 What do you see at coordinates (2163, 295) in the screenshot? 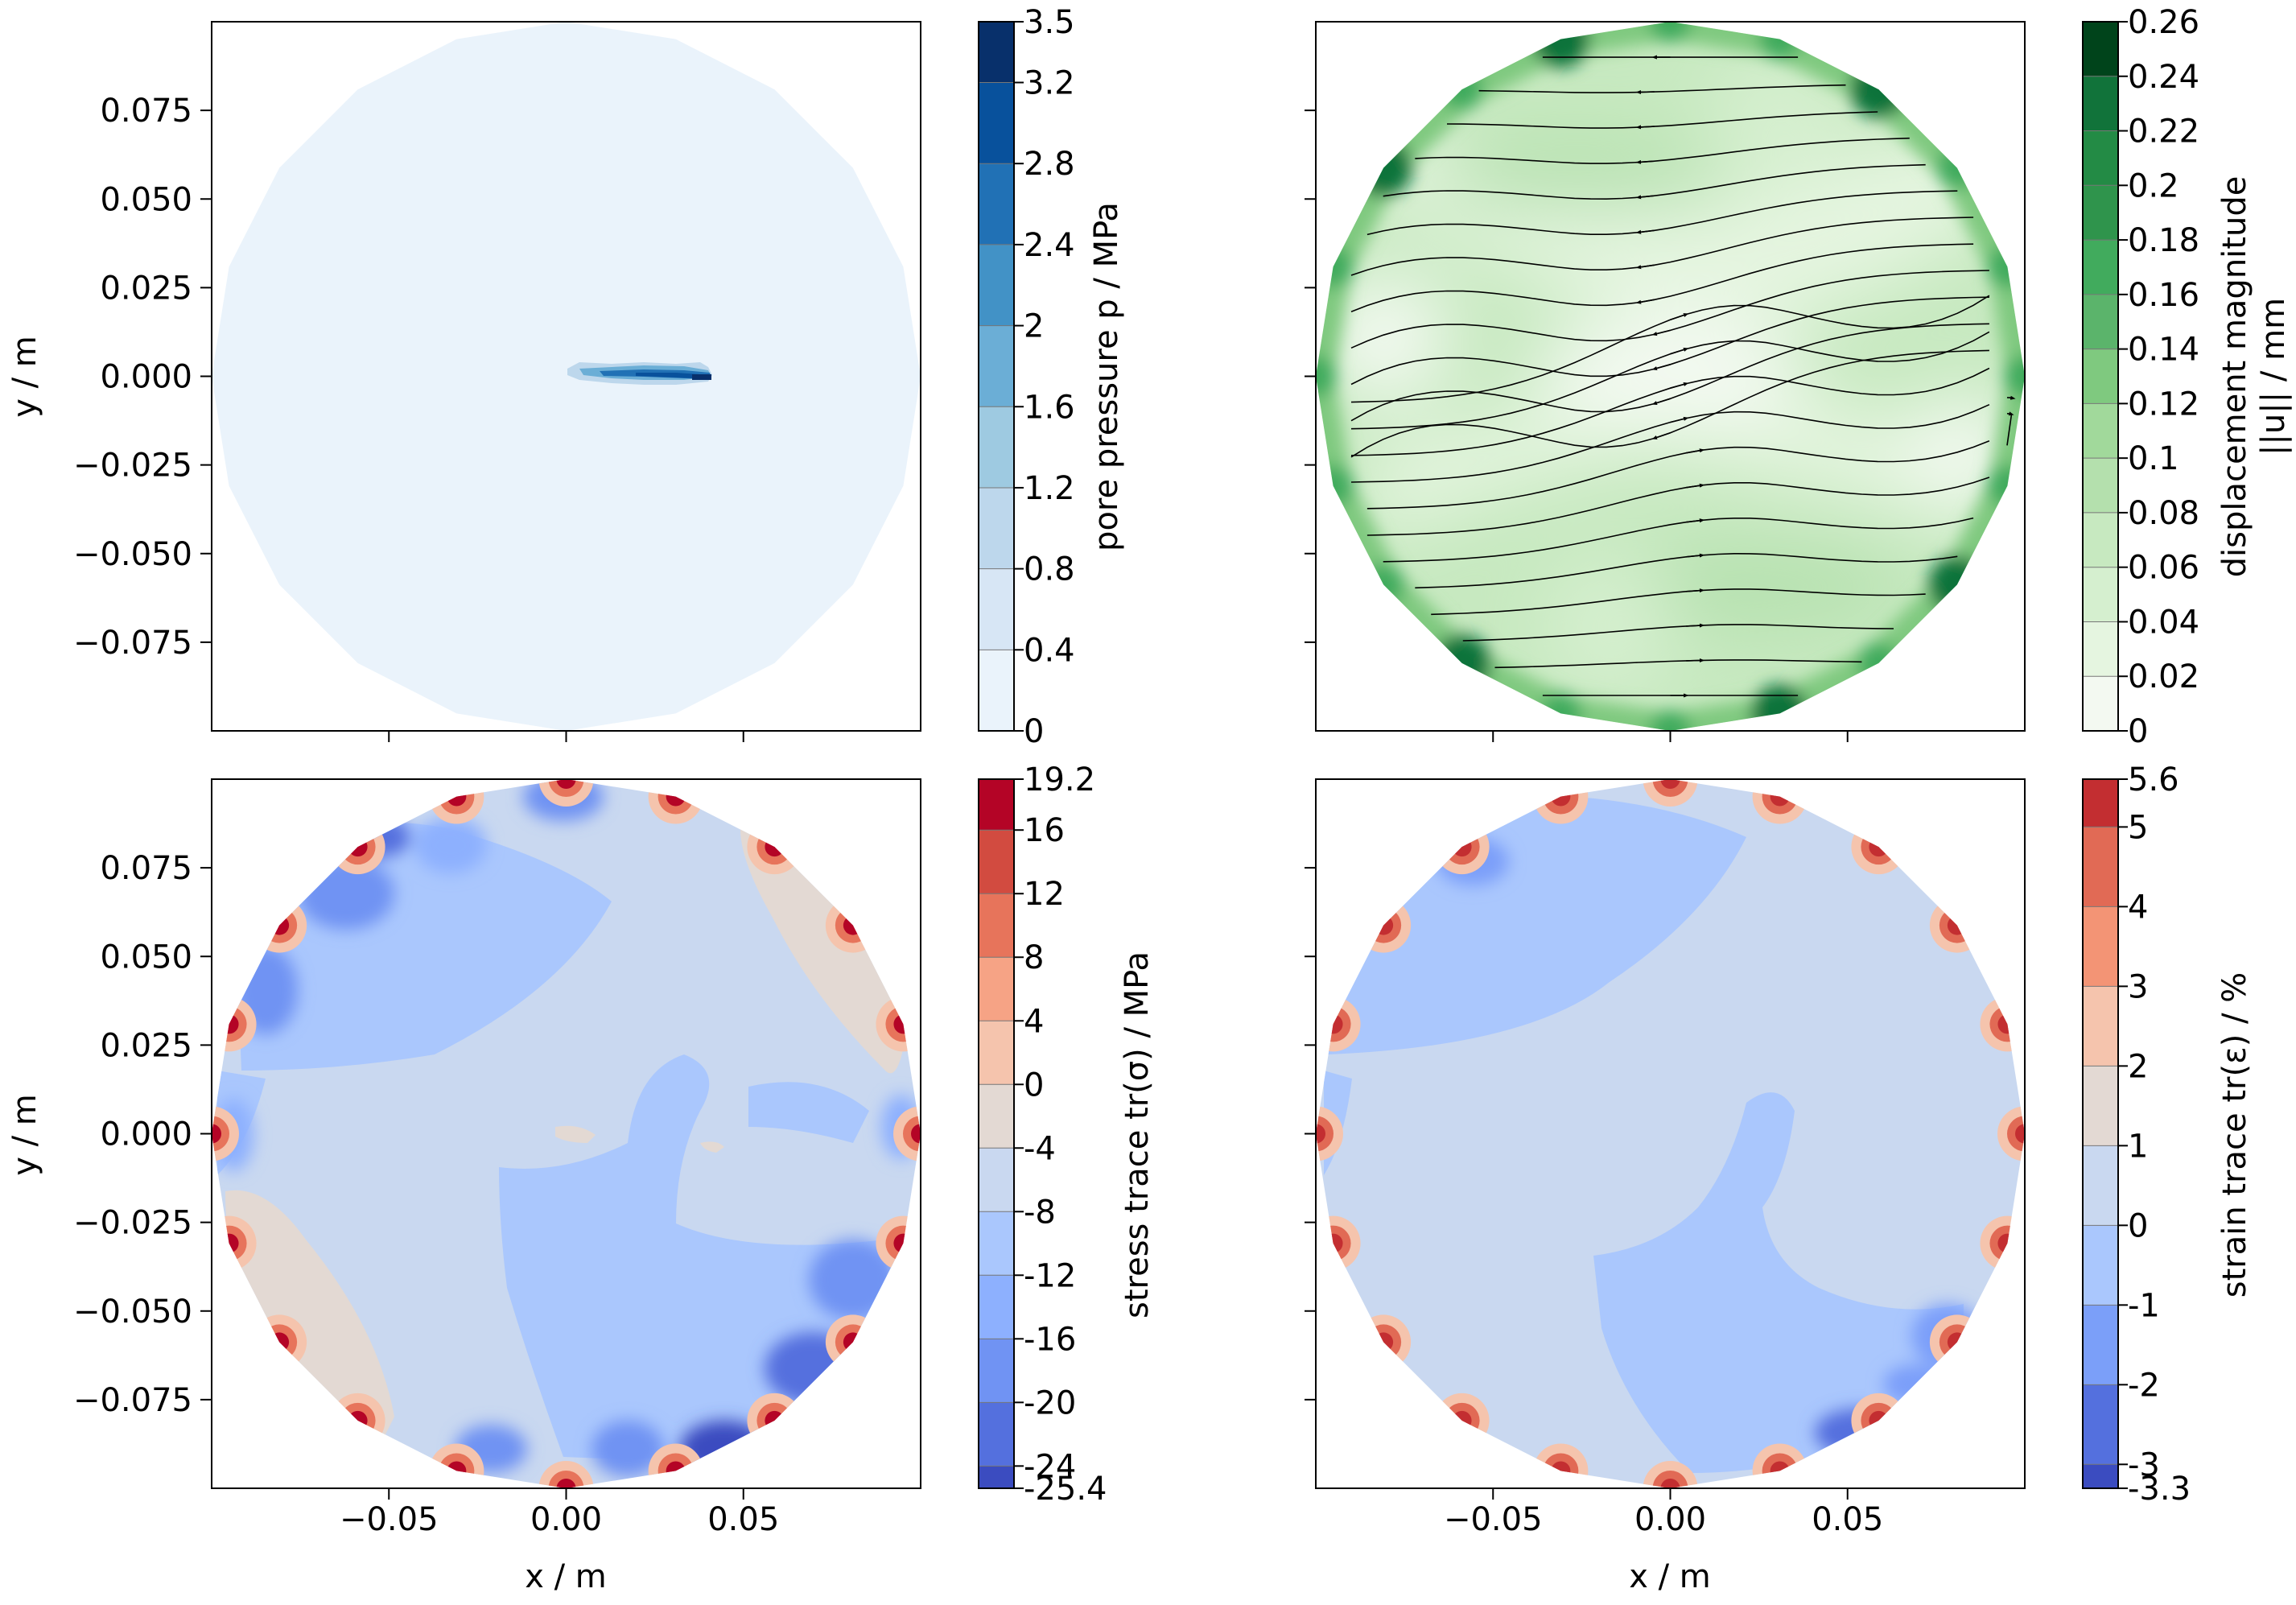
I see `colorbar-tick-label: 0.16` at bounding box center [2163, 295].